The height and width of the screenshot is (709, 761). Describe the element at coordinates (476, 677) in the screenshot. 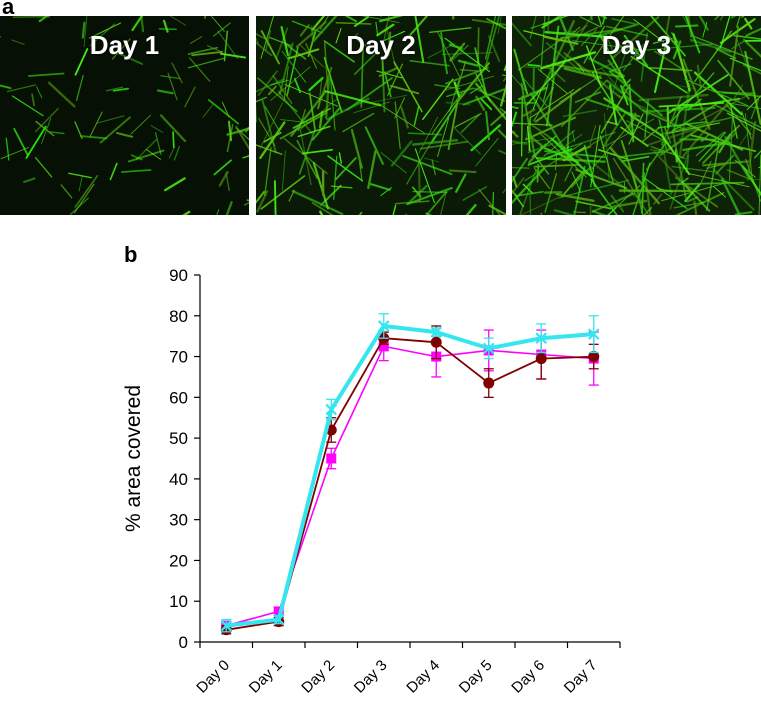

I see `x-tick-label: Day 5` at that location.